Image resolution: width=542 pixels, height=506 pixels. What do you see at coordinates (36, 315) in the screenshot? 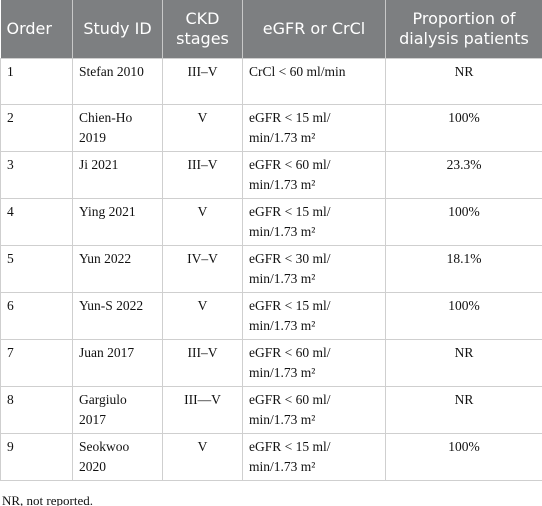
I see `table-cell: 6` at bounding box center [36, 315].